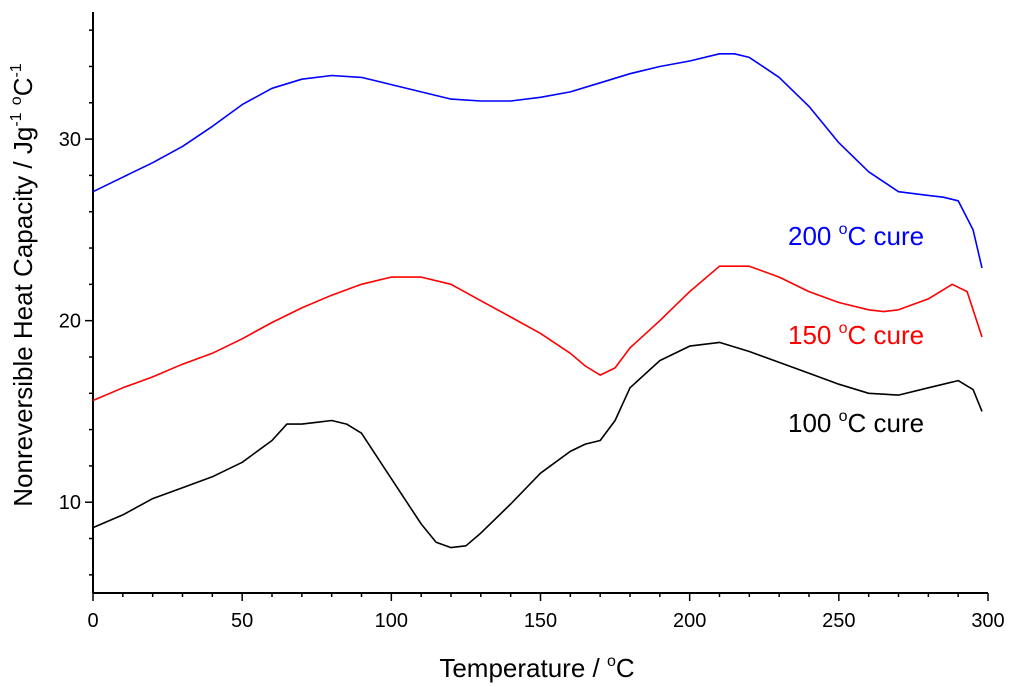  Describe the element at coordinates (70, 322) in the screenshot. I see `y-tick-label: 20` at that location.